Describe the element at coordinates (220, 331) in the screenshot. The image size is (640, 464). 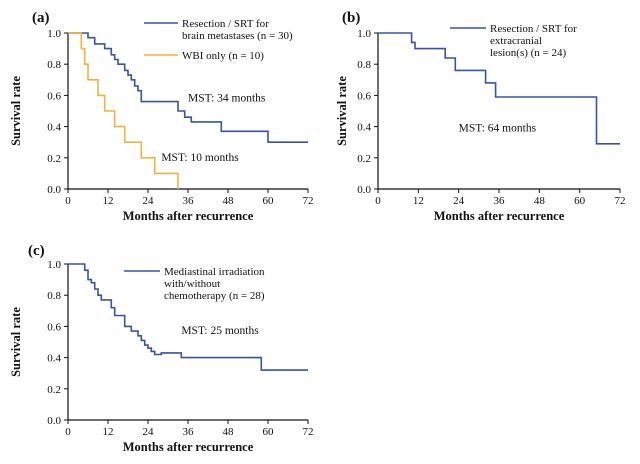
I see `annotation: MST: 25 months` at that location.